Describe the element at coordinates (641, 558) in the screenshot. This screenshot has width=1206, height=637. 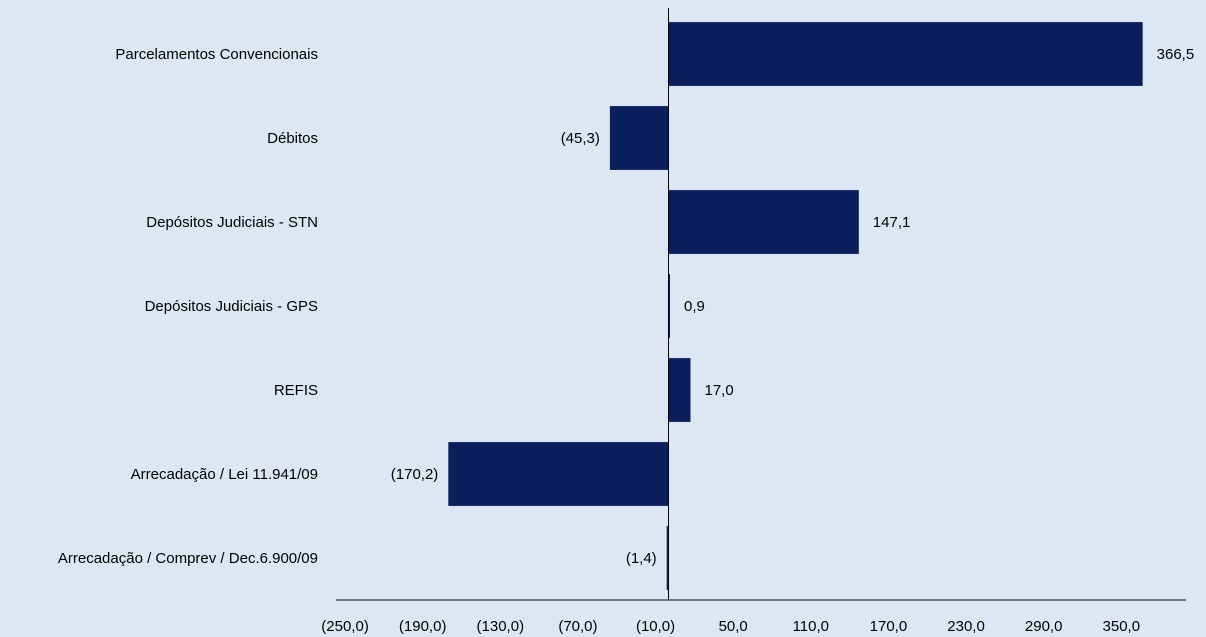
I see `data-label-6: (1,4)` at that location.